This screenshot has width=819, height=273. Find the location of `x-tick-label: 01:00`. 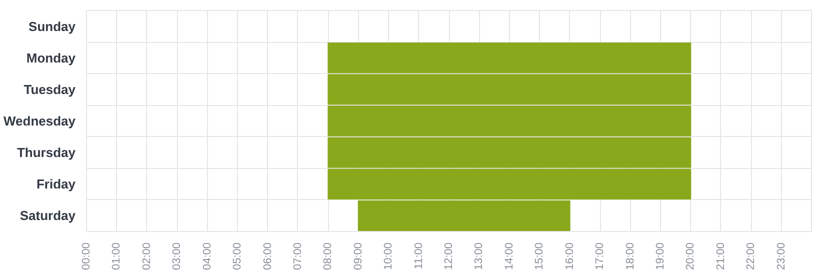

x-tick-label: 01:00 is located at coordinates (116, 256).